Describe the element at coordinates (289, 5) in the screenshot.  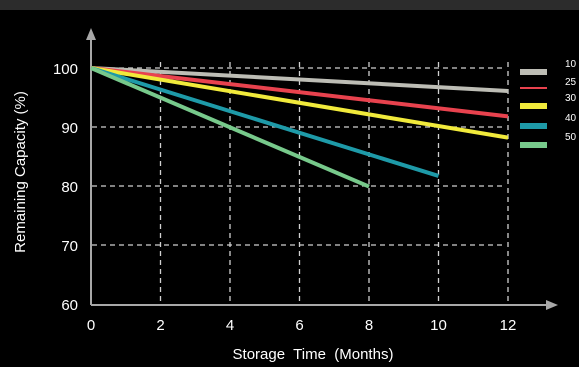
I see `top-bar` at that location.